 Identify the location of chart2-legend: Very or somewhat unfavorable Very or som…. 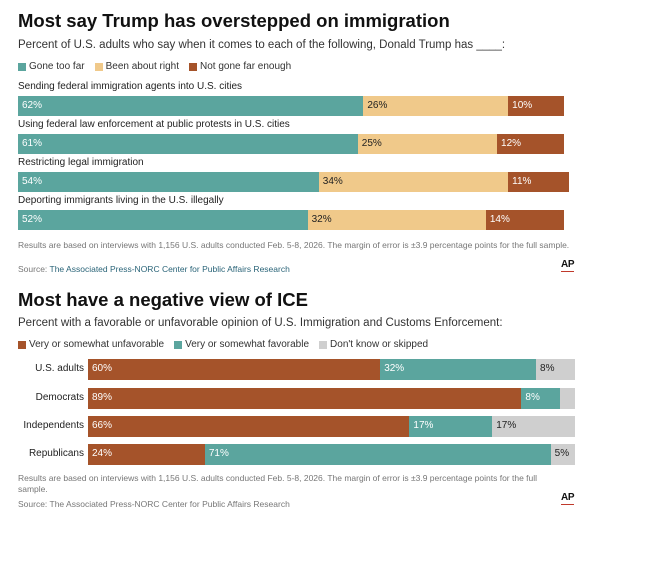
(223, 344).